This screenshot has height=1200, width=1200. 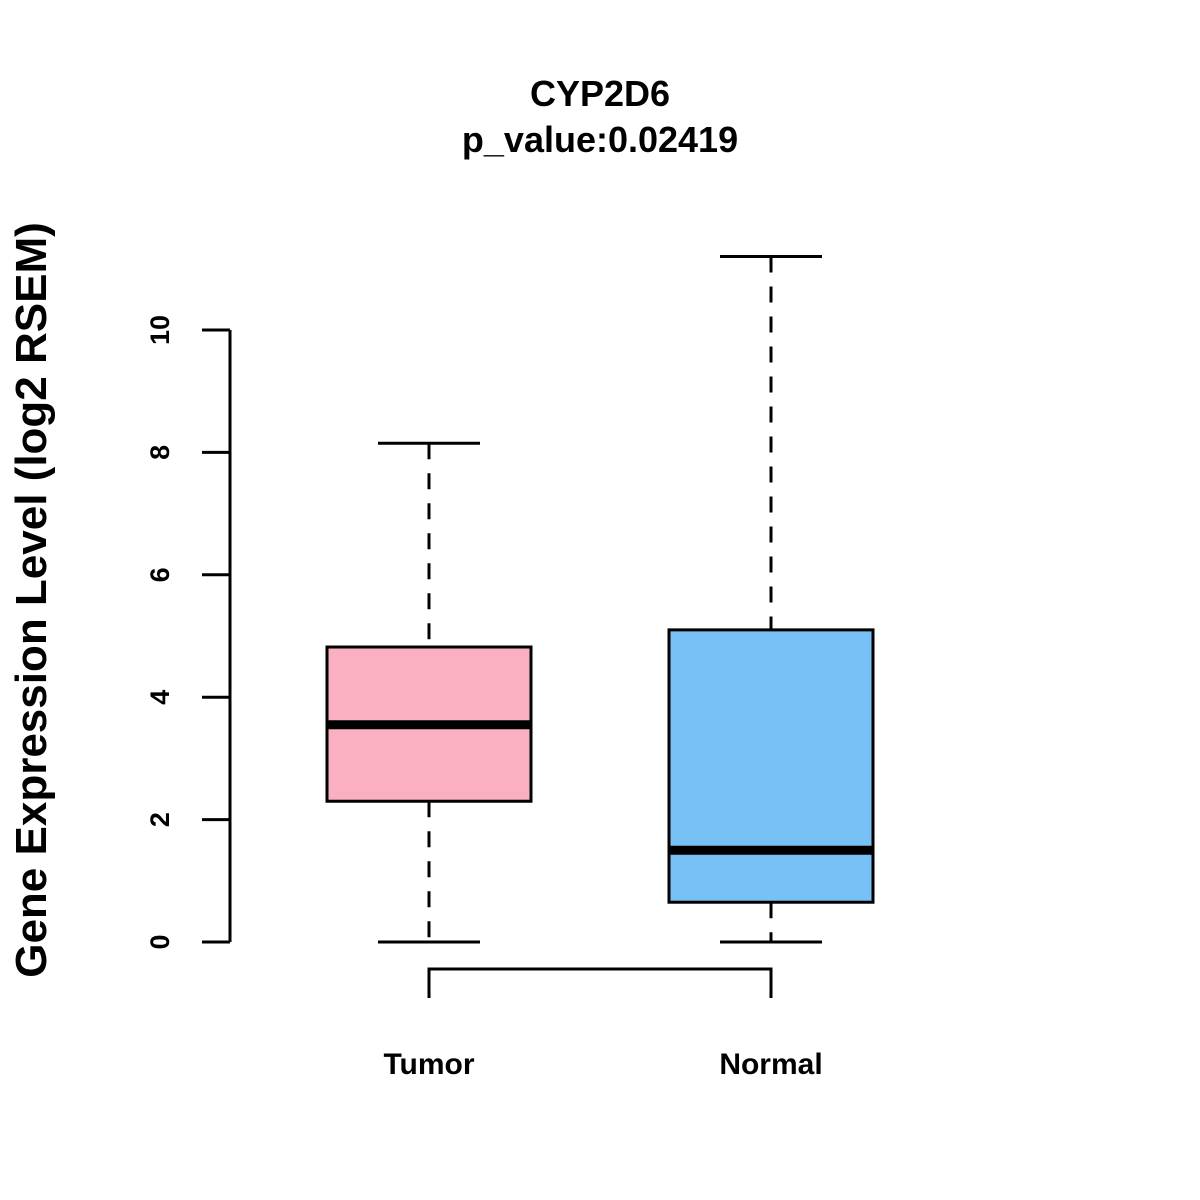 I want to click on y-tick-label-10: 10, so click(x=160, y=330).